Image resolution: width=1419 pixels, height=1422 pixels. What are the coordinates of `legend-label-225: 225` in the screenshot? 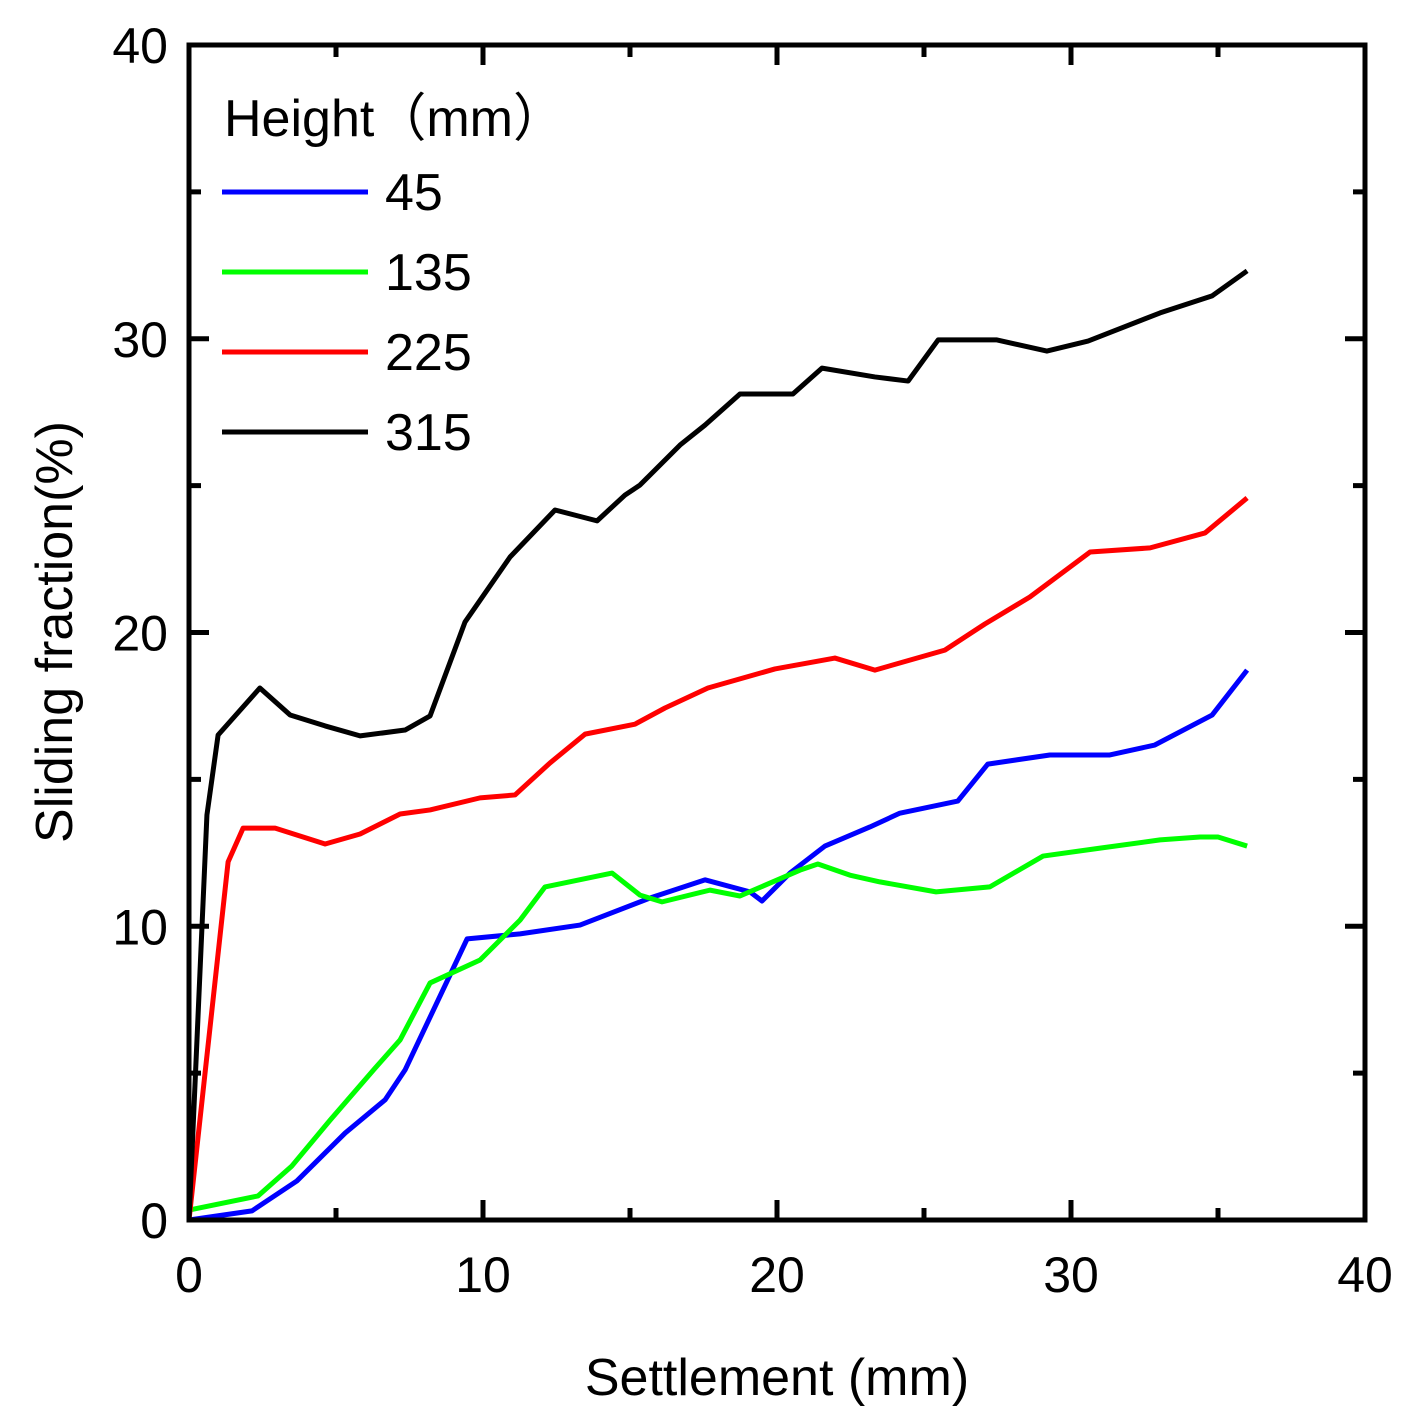 It's located at (428, 353).